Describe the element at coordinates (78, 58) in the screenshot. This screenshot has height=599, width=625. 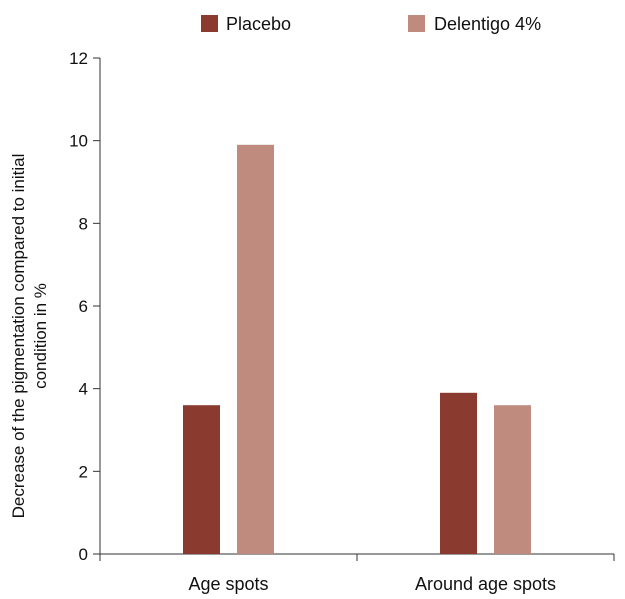
I see `y-tick-label: 12` at that location.